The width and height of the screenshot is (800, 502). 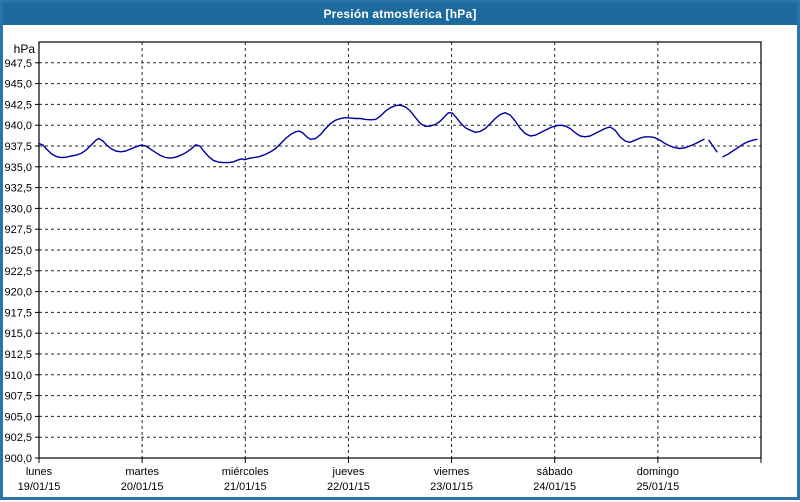 What do you see at coordinates (348, 472) in the screenshot?
I see `x-day-label: jueves` at bounding box center [348, 472].